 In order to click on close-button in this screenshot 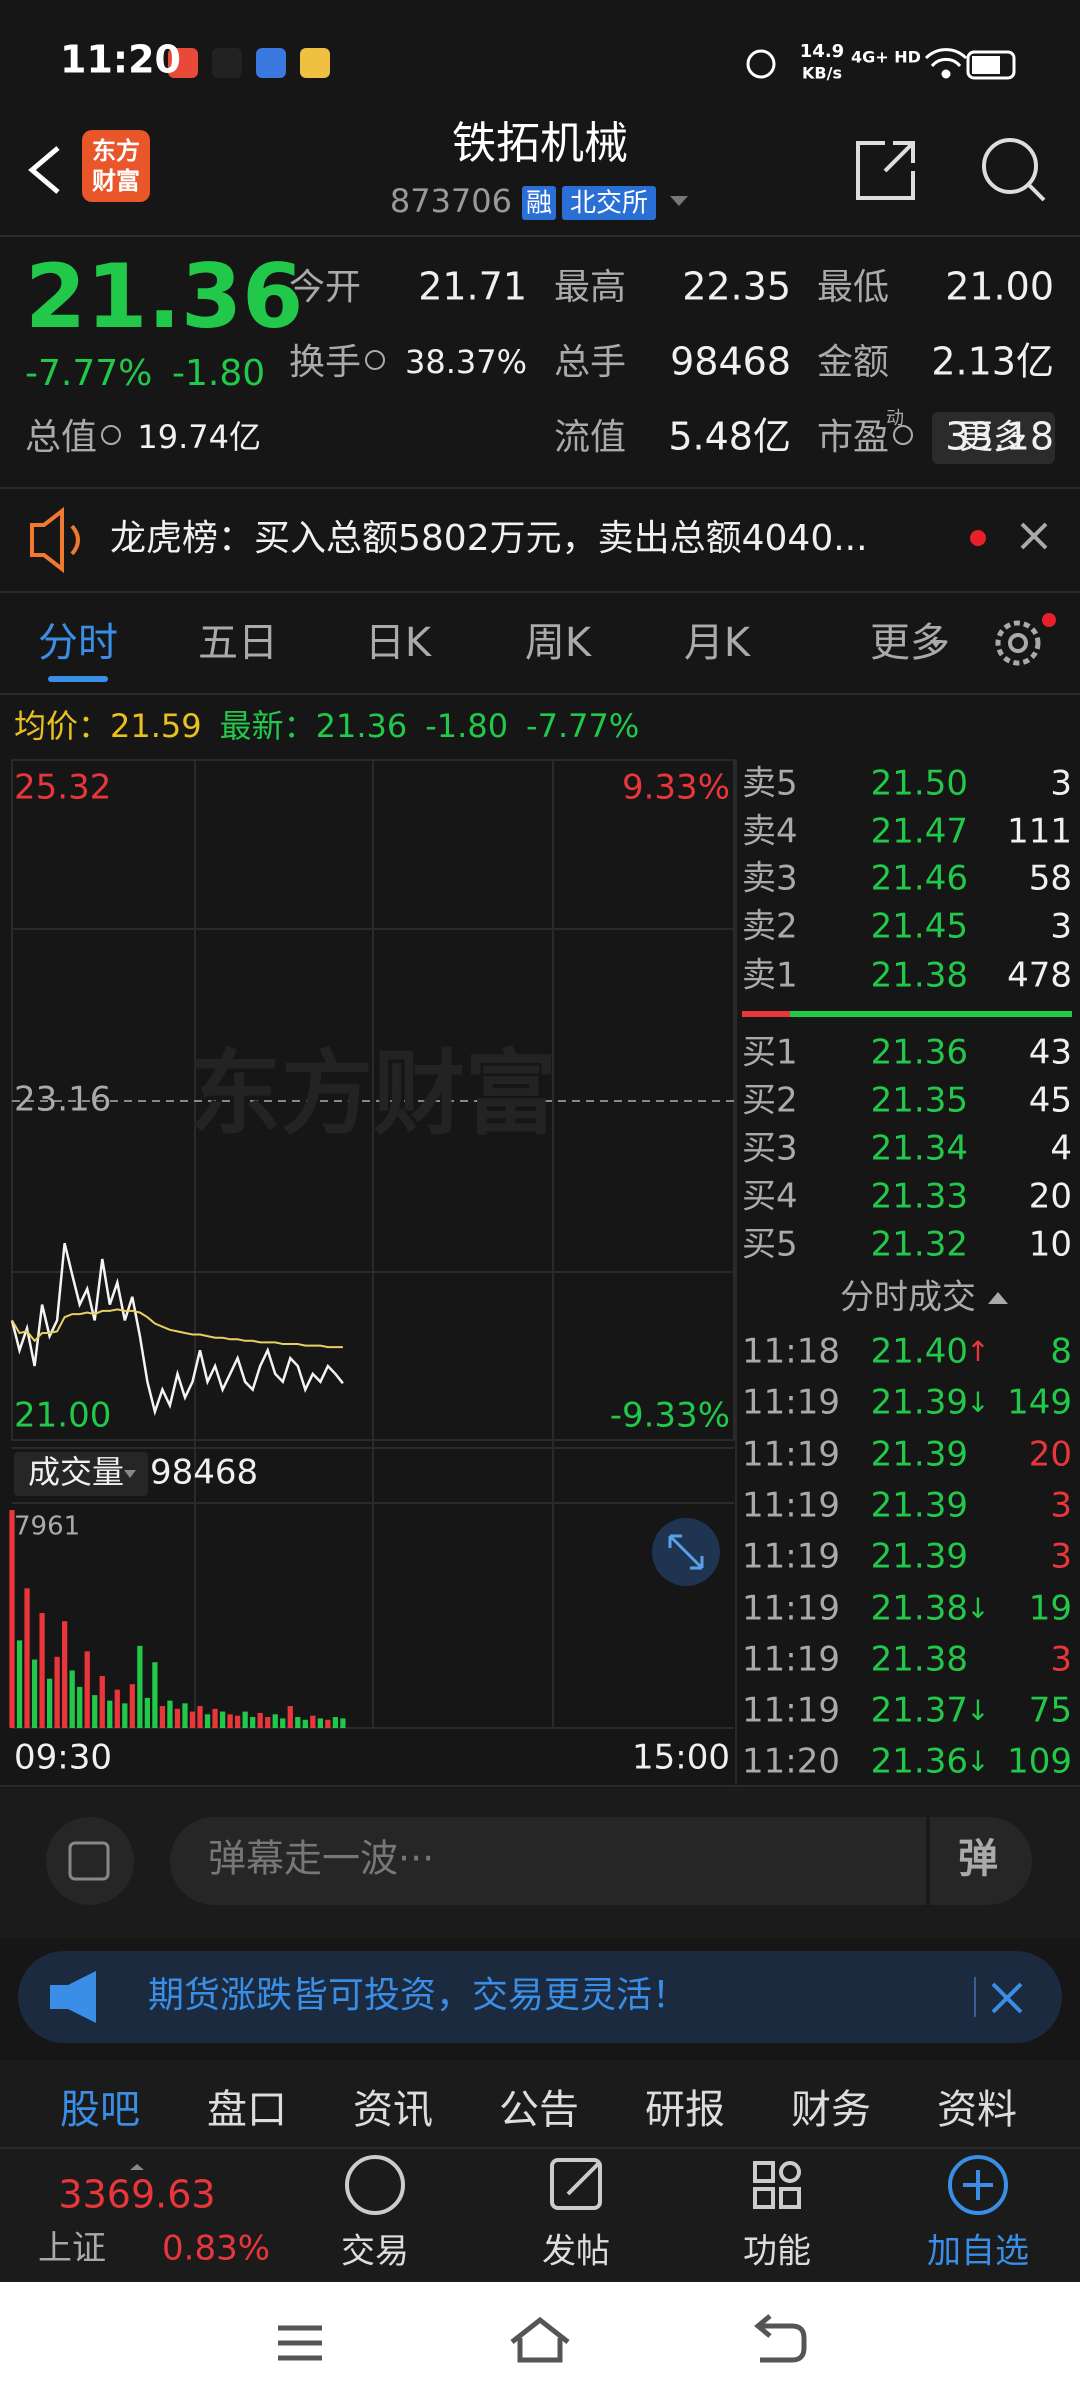, I will do `click(1034, 536)`.